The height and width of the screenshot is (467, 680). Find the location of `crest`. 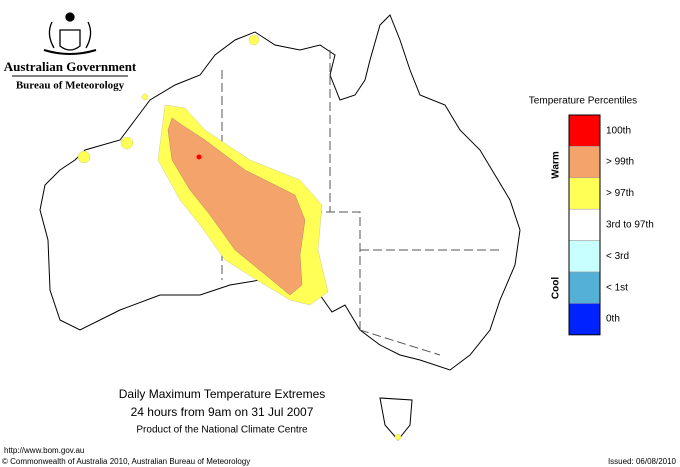

crest is located at coordinates (70, 33).